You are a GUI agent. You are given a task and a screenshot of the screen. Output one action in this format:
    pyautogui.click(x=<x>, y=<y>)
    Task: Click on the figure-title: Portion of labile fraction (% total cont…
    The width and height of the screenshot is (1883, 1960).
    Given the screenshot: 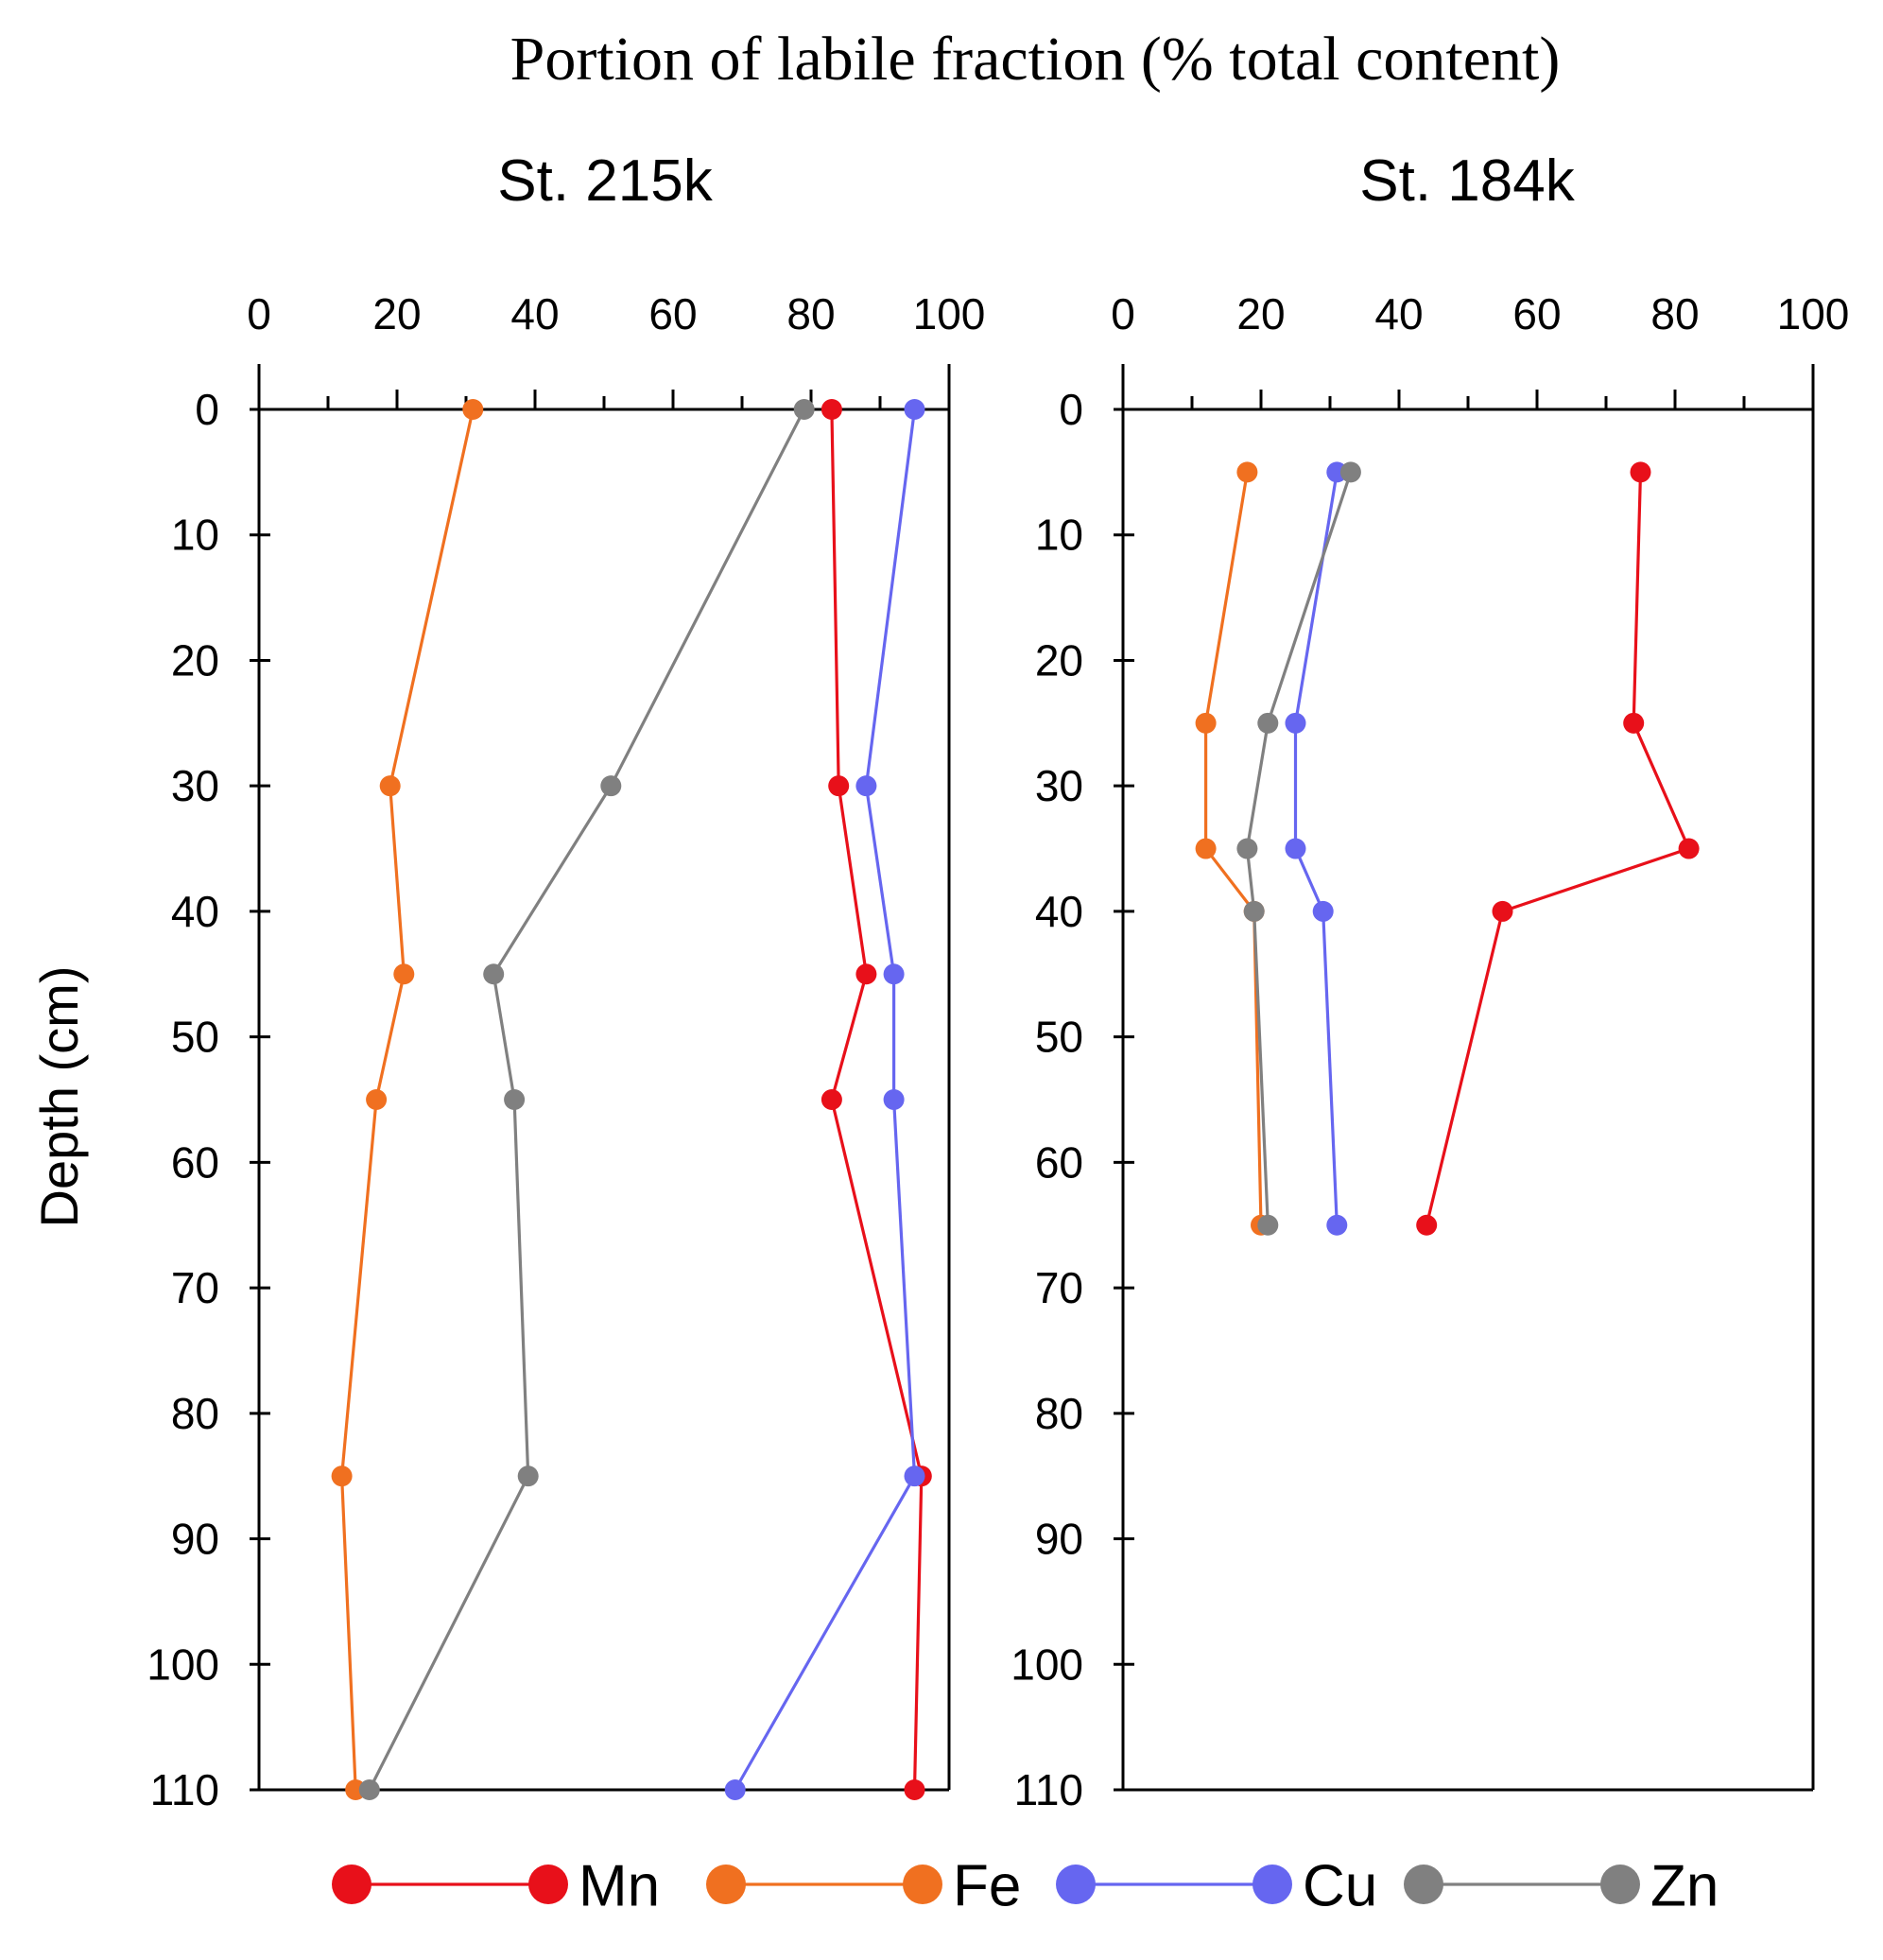 What is the action you would take?
    pyautogui.click(x=1035, y=60)
    